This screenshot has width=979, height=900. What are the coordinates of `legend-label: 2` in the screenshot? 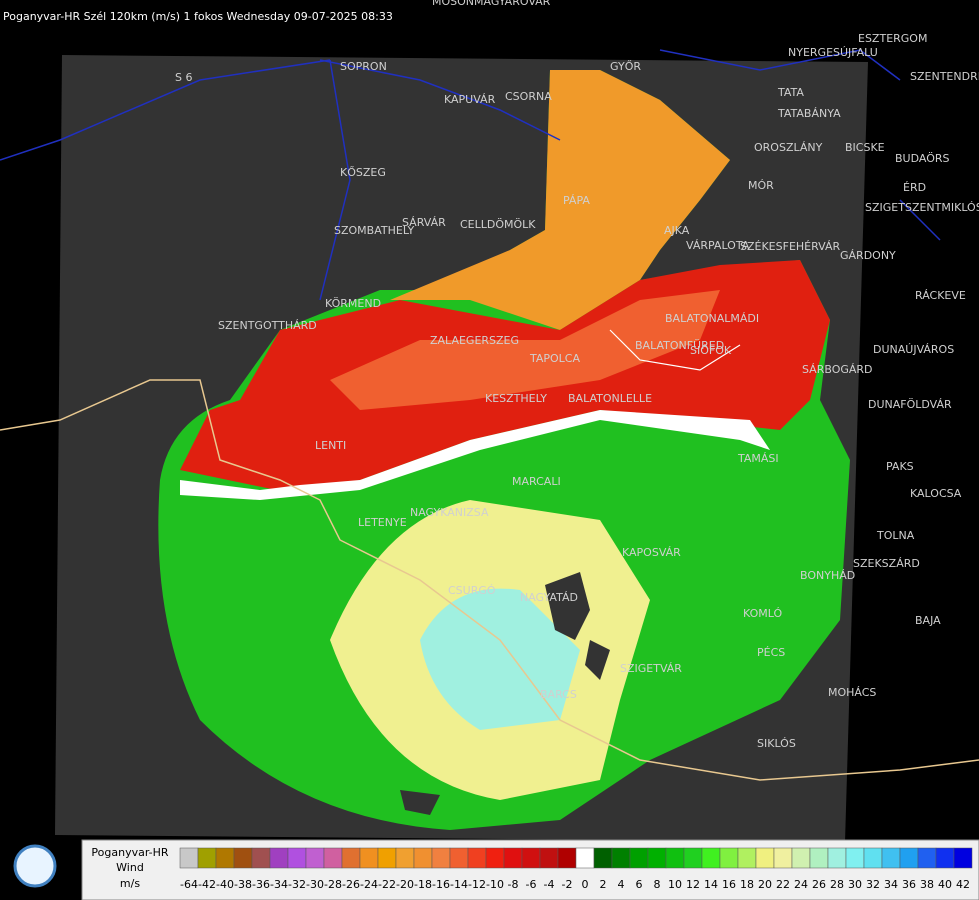 It's located at (603, 884).